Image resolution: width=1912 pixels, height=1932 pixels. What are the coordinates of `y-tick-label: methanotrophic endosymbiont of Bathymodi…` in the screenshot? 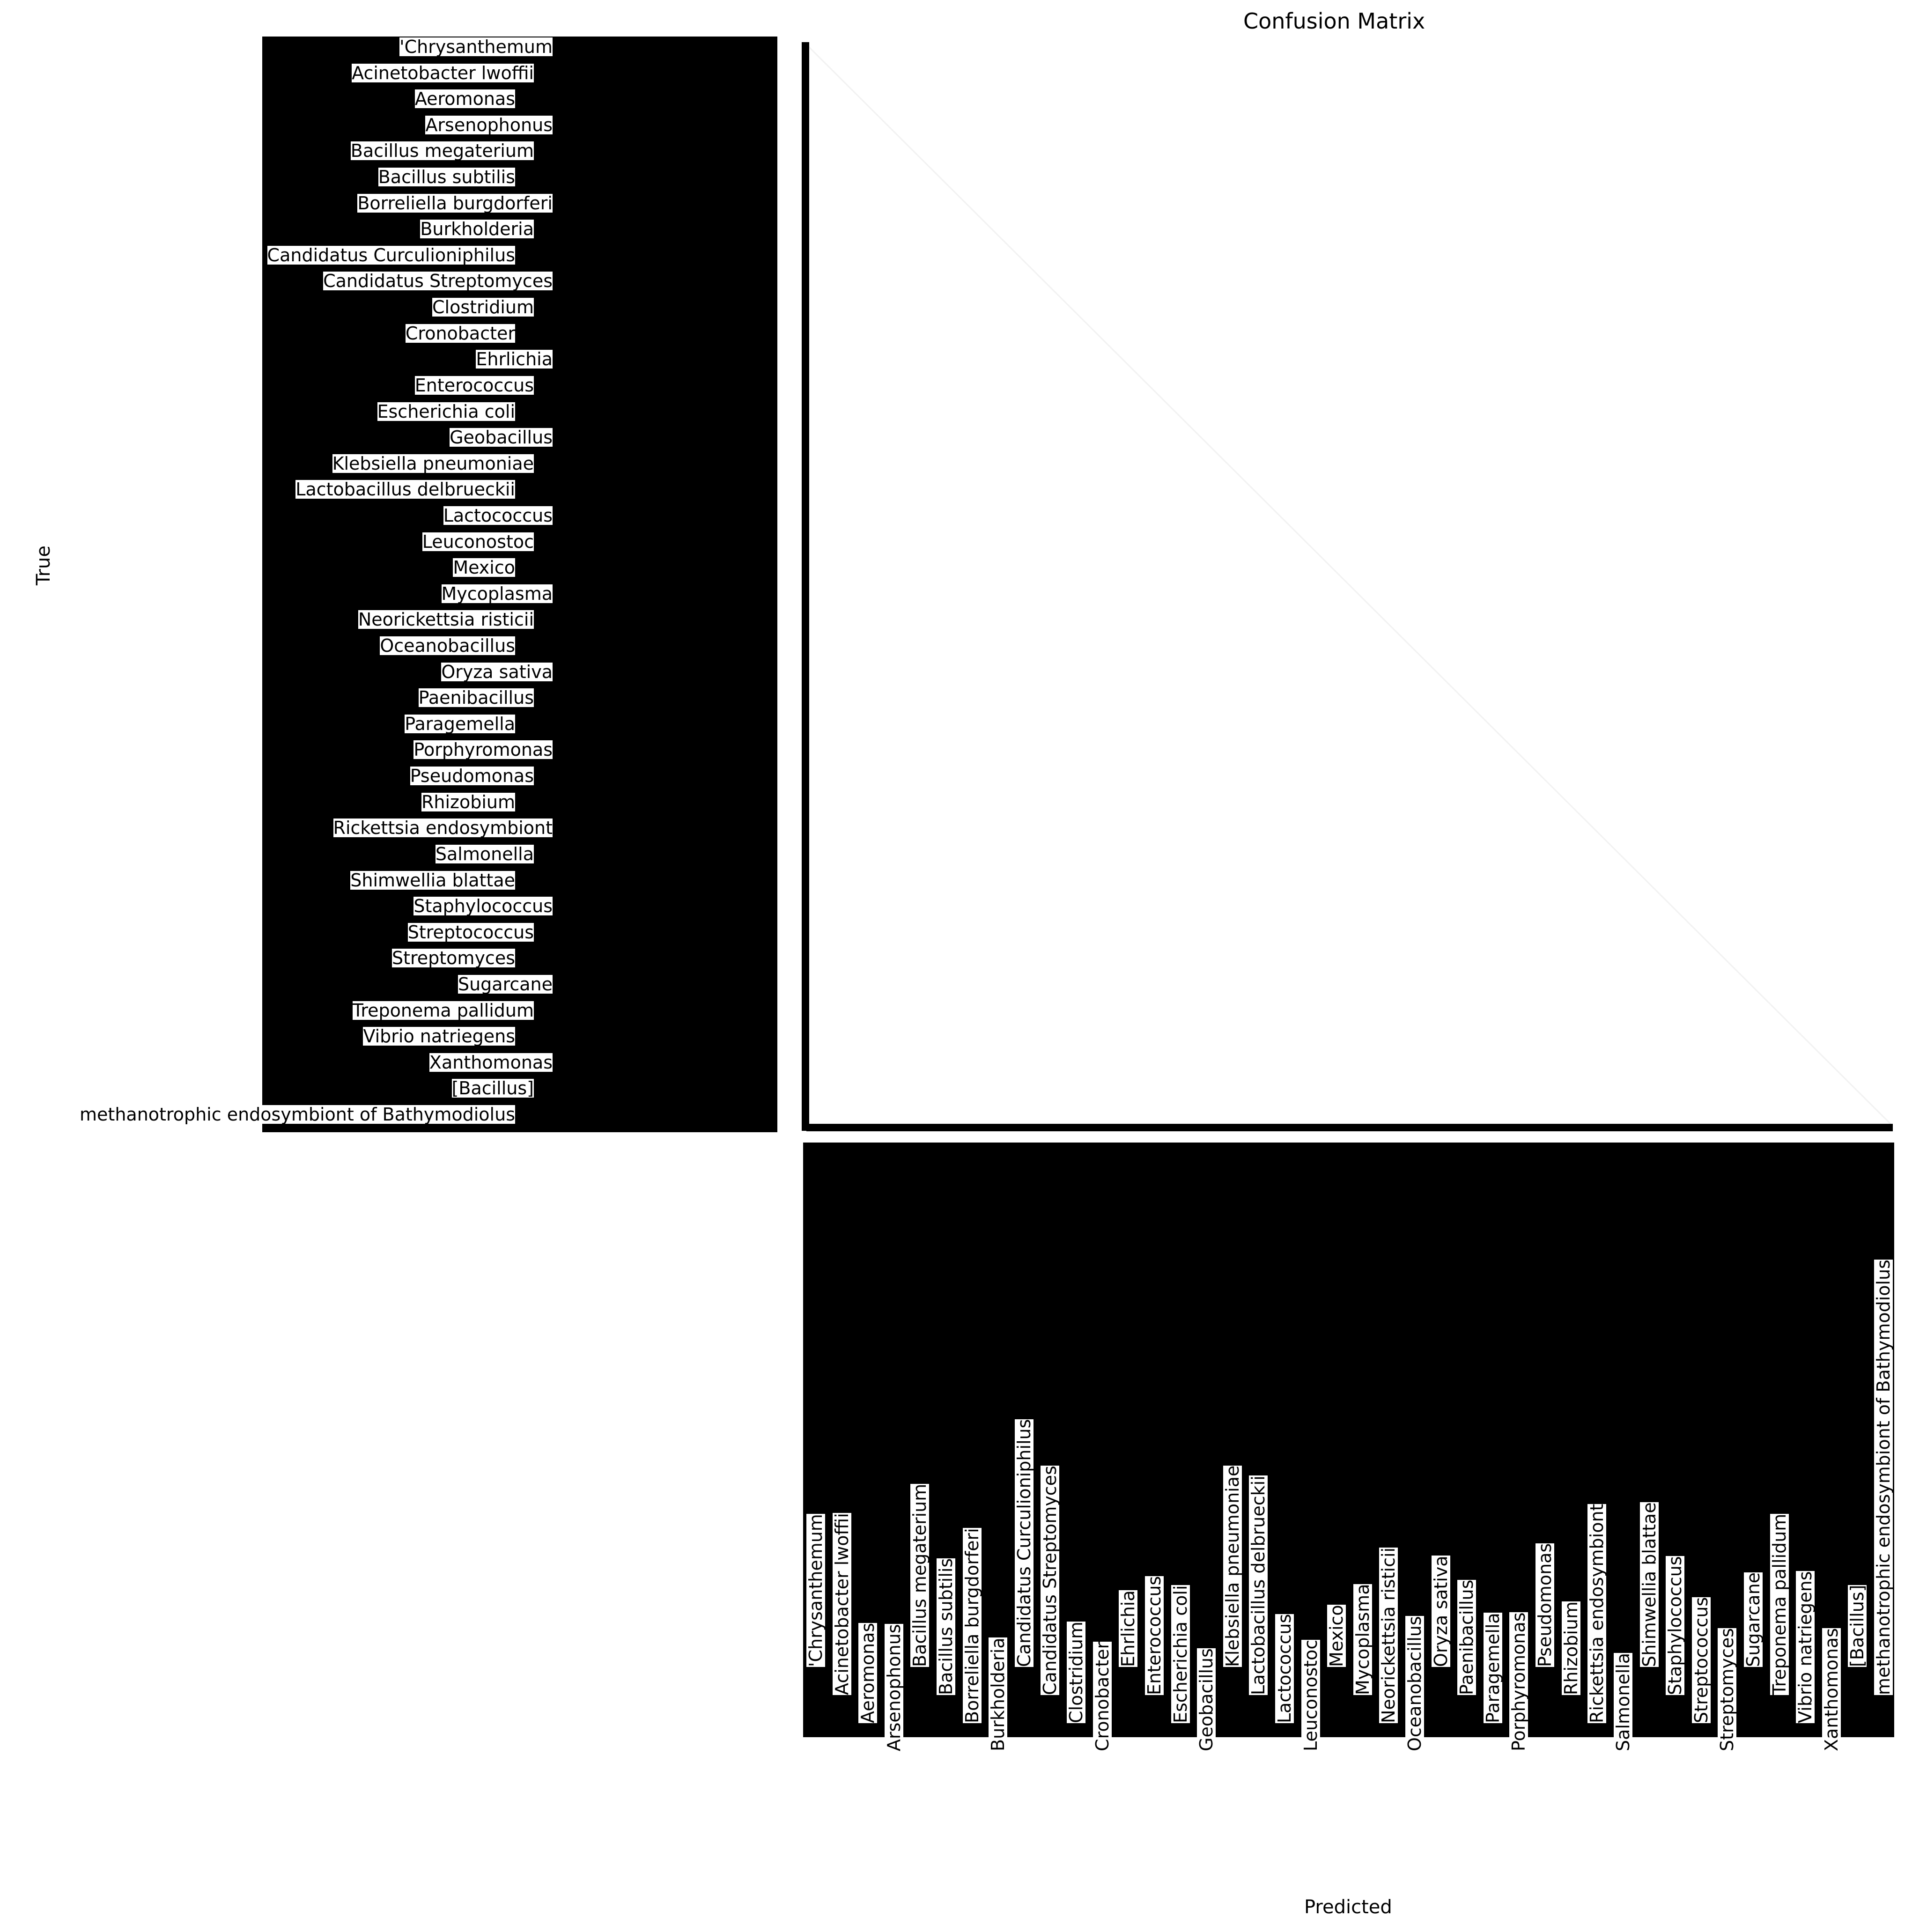 It's located at (297, 1114).